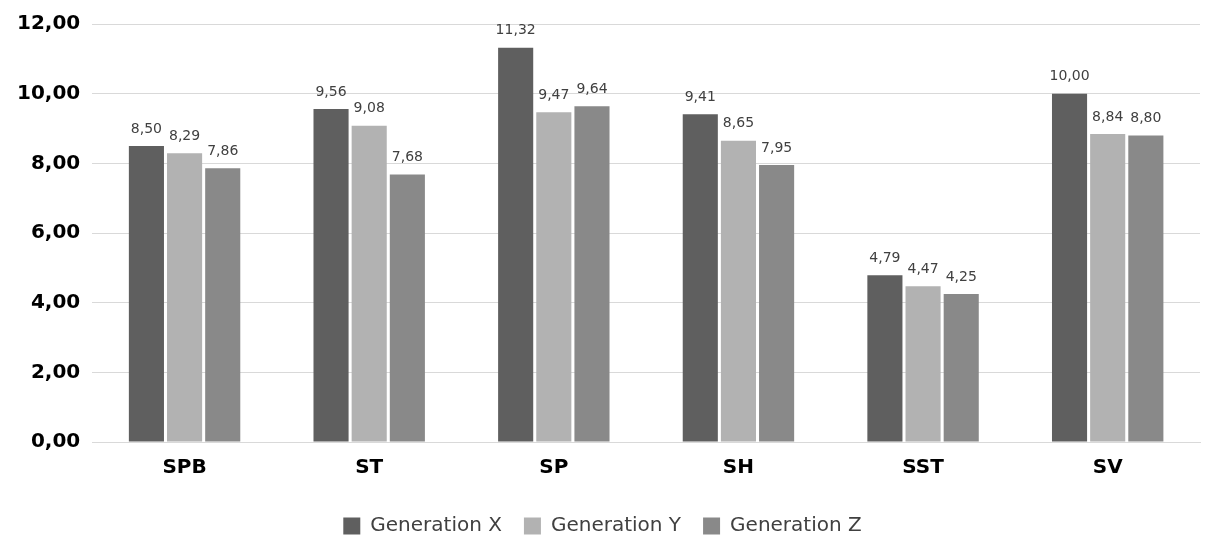 Image resolution: width=1218 pixels, height=554 pixels. What do you see at coordinates (554, 93) in the screenshot?
I see `data-label: 9,47` at bounding box center [554, 93].